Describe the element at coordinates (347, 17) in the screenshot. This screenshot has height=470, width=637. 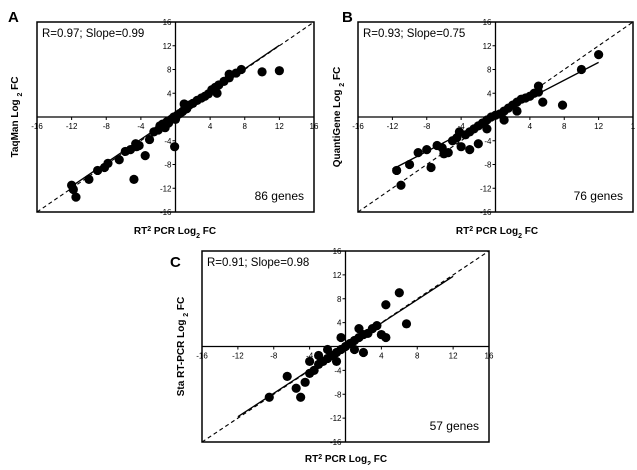
I see `panel-letter: B` at that location.